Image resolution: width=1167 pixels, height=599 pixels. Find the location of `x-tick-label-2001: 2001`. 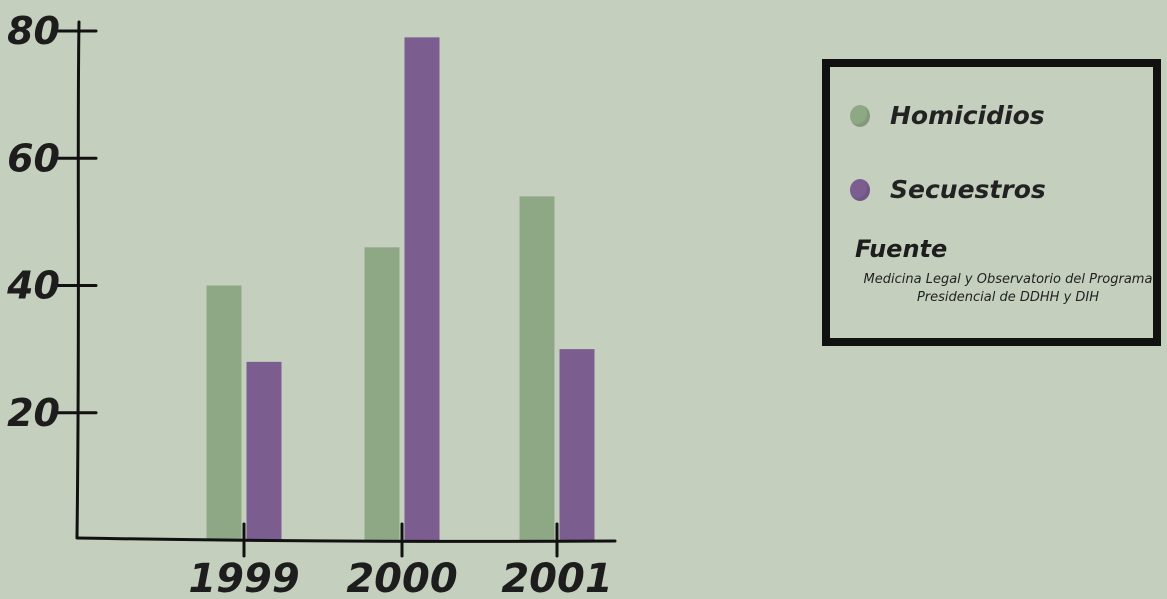

x-tick-label-2001: 2001 is located at coordinates (556, 577).